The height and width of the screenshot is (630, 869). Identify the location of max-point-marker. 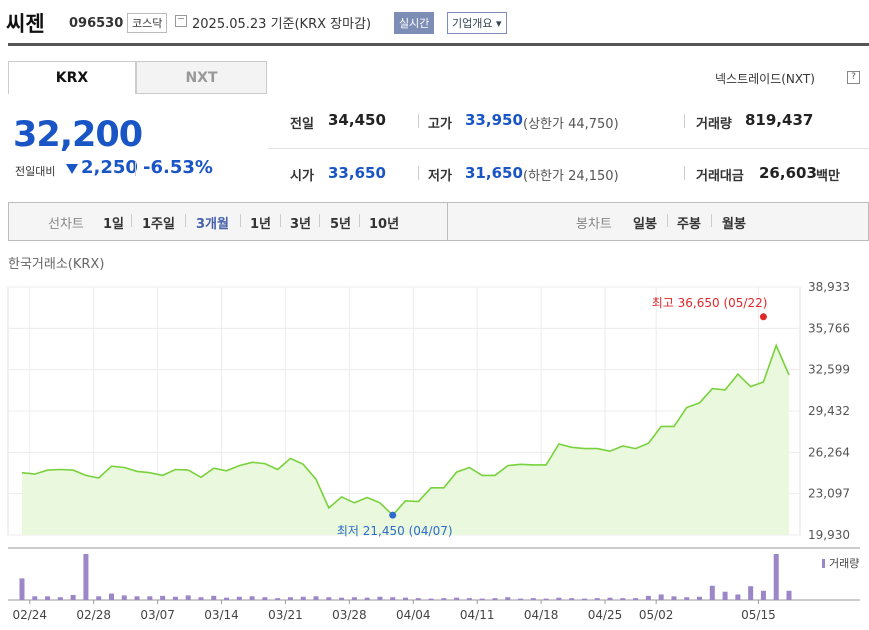
(763, 317).